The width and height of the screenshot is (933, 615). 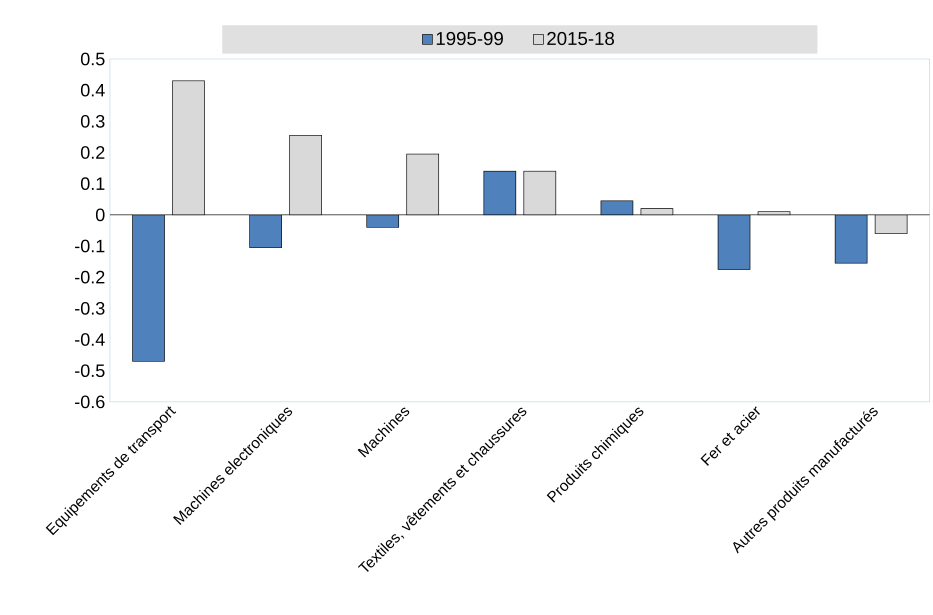 What do you see at coordinates (92, 59) in the screenshot?
I see `y-tick-label: 0.5` at bounding box center [92, 59].